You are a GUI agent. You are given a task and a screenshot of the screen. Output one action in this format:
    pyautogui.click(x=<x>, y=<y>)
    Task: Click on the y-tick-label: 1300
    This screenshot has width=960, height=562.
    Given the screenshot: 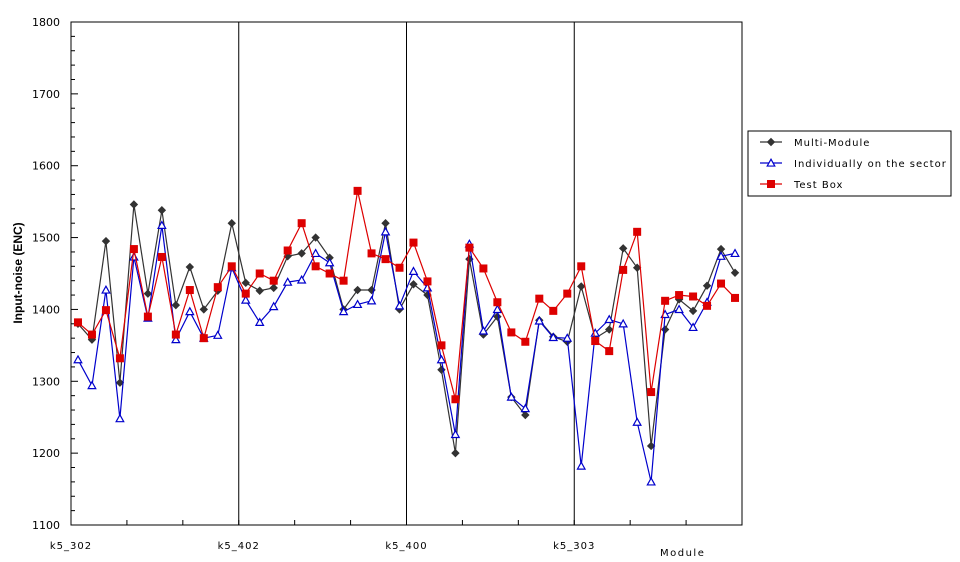 What is the action you would take?
    pyautogui.click(x=46, y=381)
    